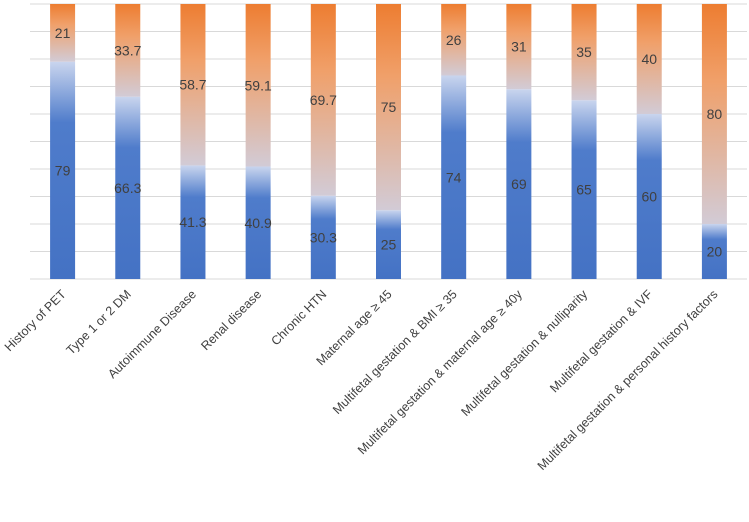 The height and width of the screenshot is (522, 749). I want to click on data-label-bottom: 66.3, so click(127, 188).